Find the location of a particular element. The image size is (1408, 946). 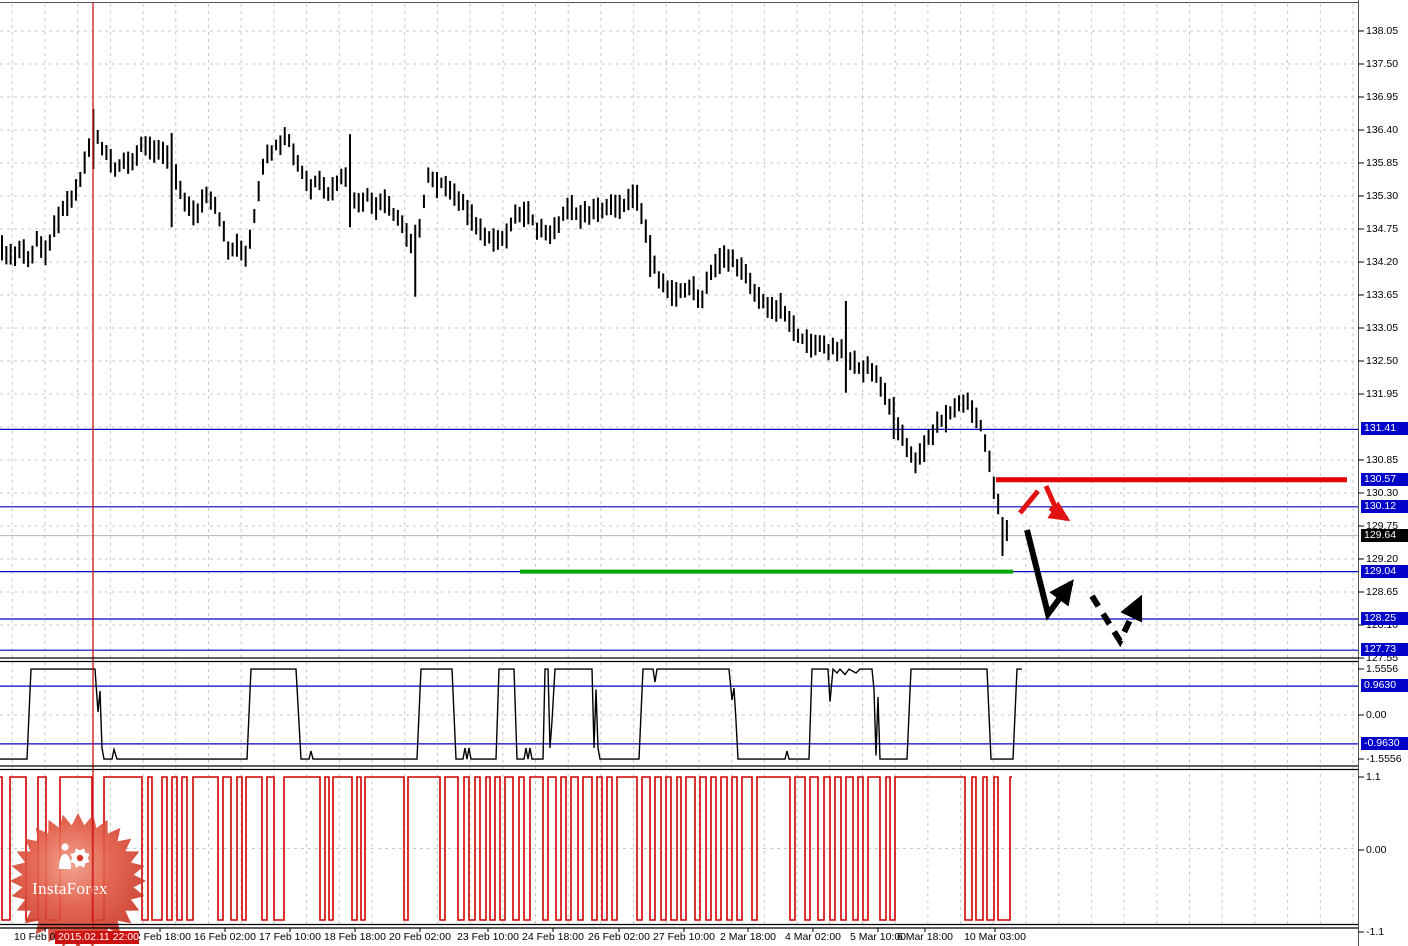

red-down-arrow is located at coordinates (1059, 511).